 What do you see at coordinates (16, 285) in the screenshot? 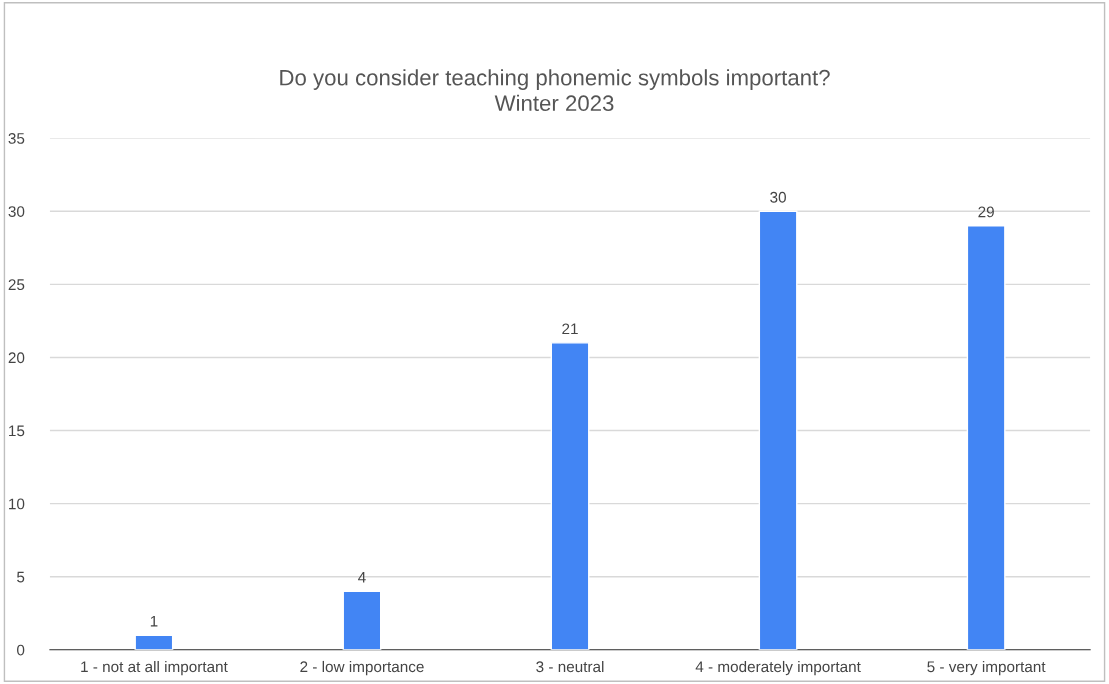
I see `y-tick-label: 25` at bounding box center [16, 285].